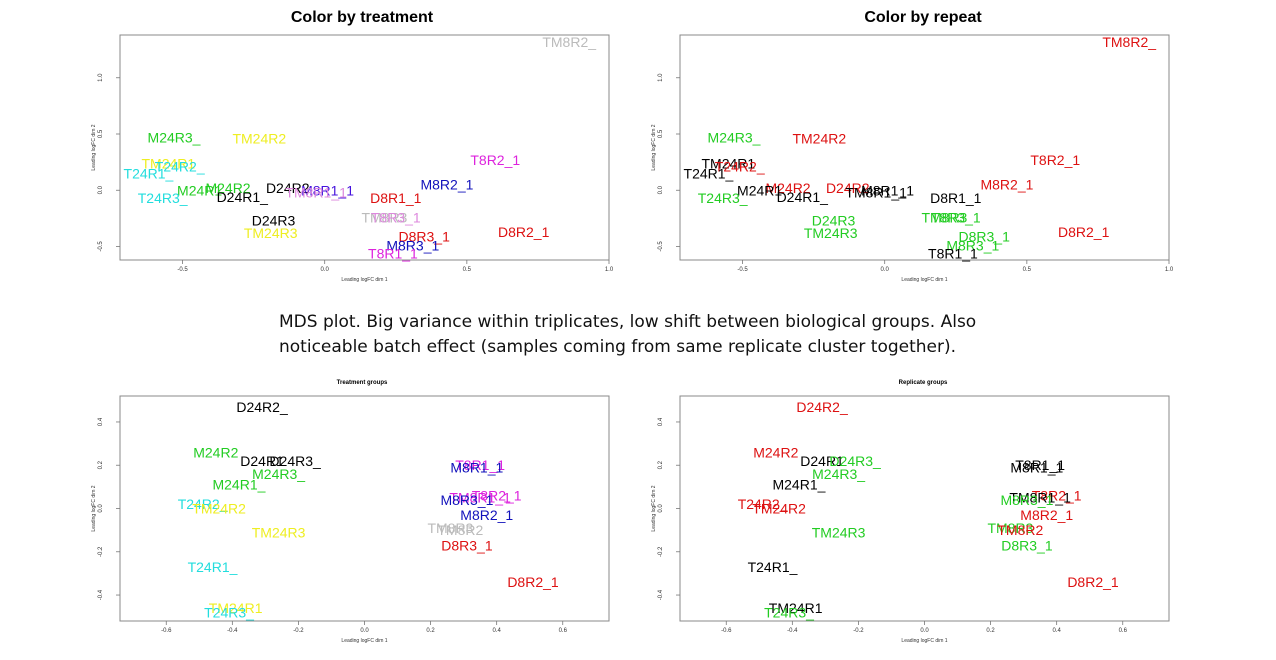 The height and width of the screenshot is (660, 1276). I want to click on sample-label-point: D24R2_, so click(262, 407).